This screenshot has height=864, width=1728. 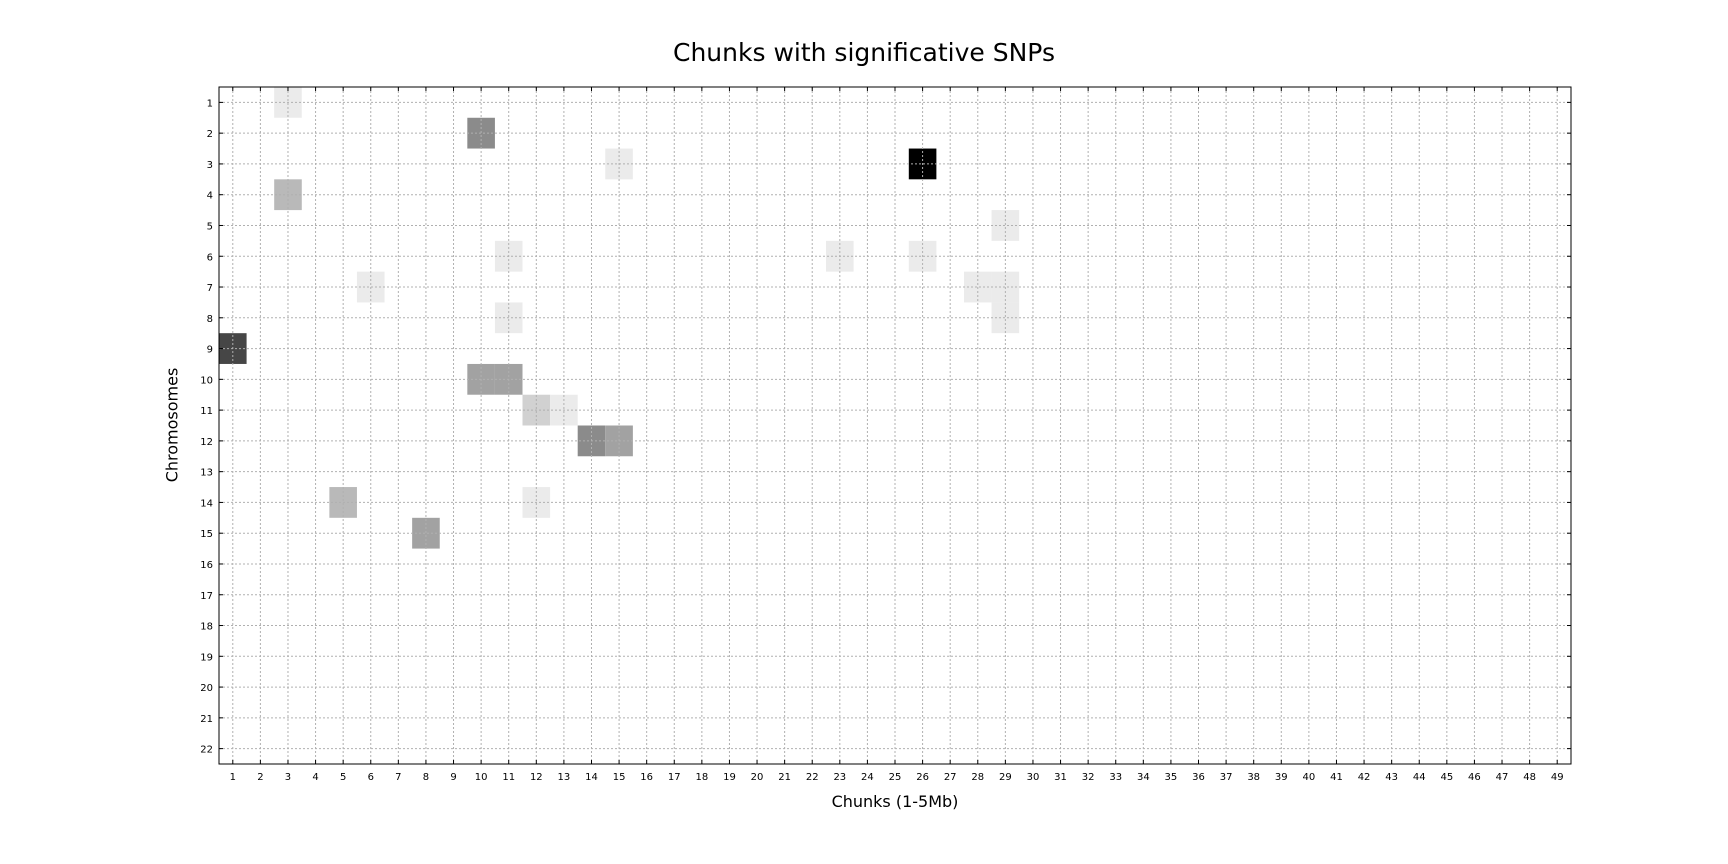 What do you see at coordinates (895, 777) in the screenshot?
I see `x-tick-label: 25` at bounding box center [895, 777].